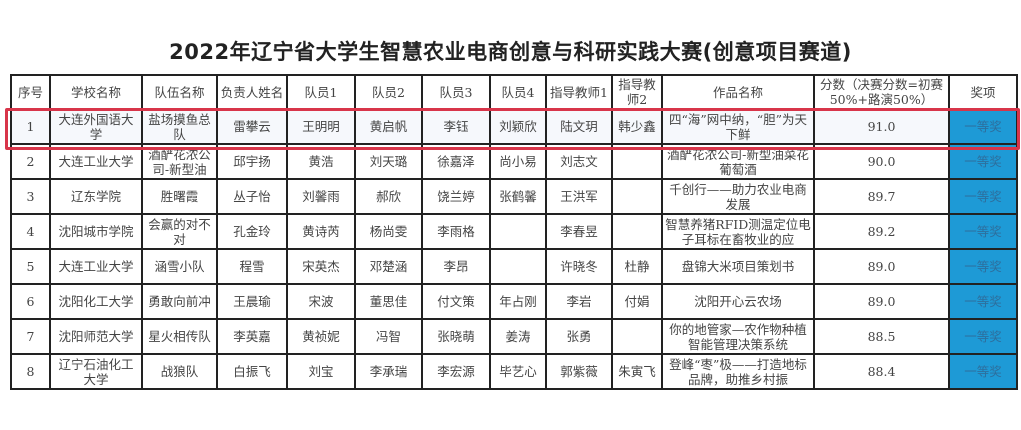 This screenshot has width=1021, height=430. What do you see at coordinates (321, 196) in the screenshot?
I see `cell-text: 刘馨雨` at bounding box center [321, 196].